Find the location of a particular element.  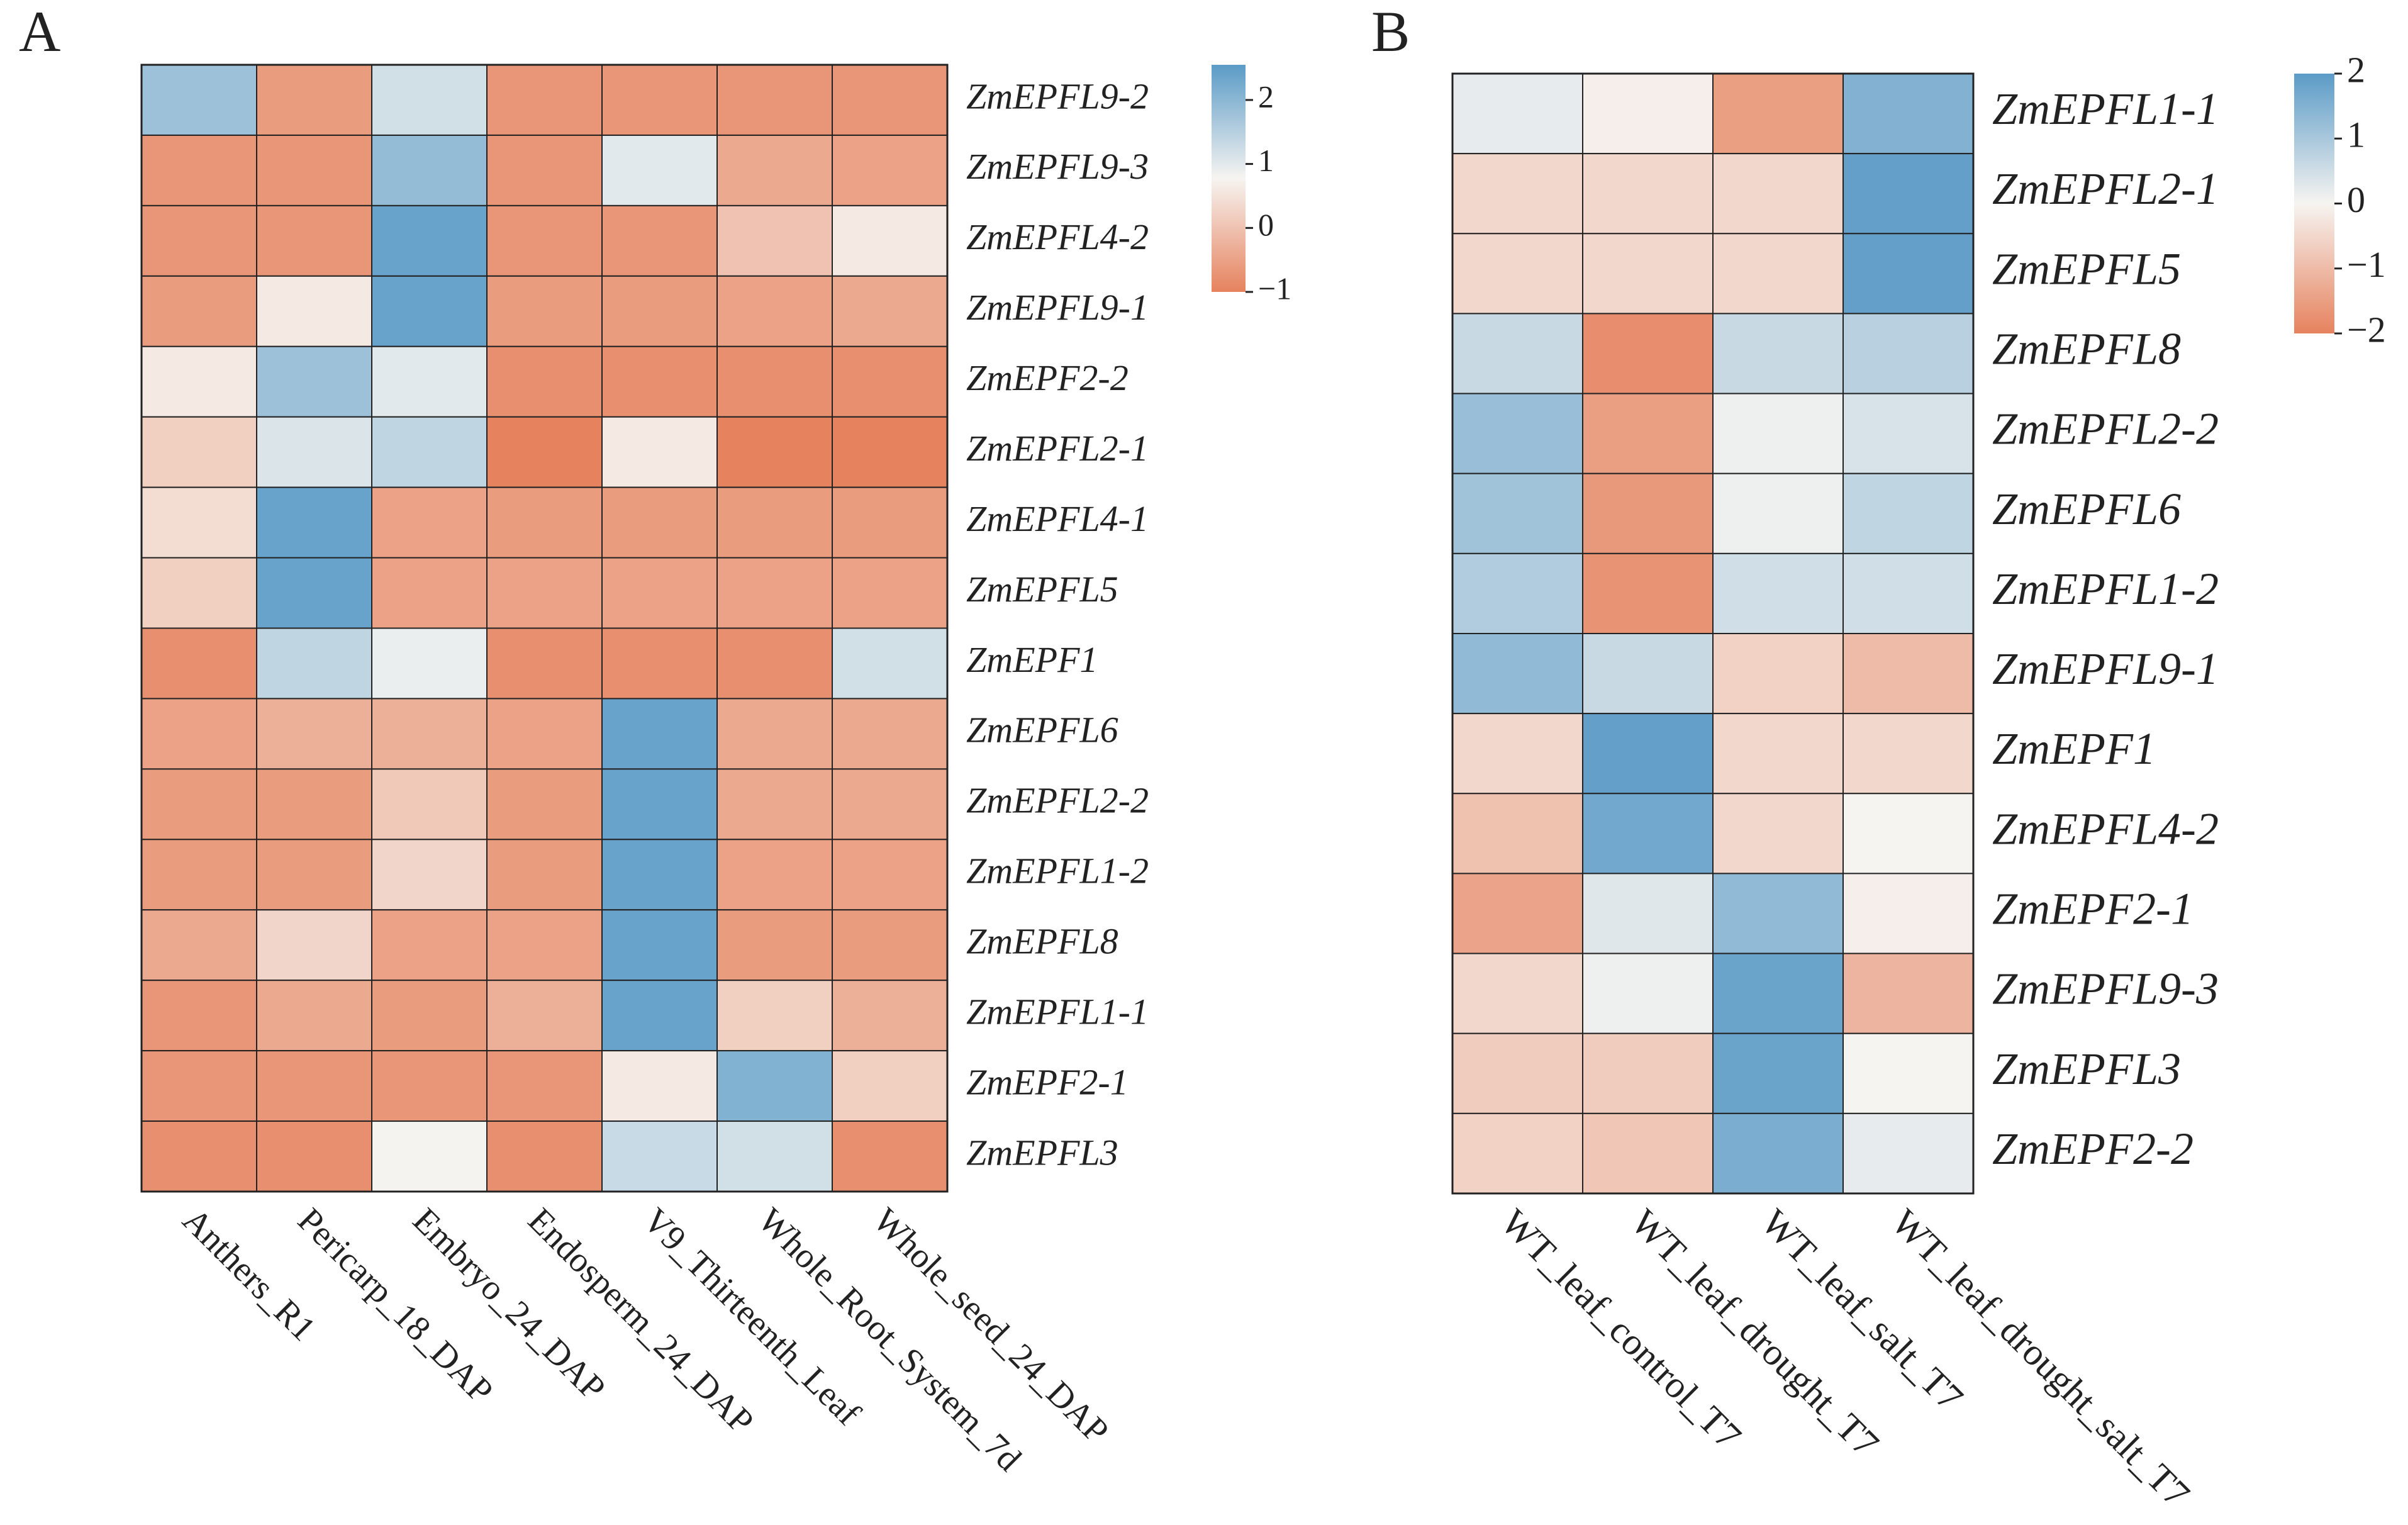

row-label: ZmEPF1 is located at coordinates (2074, 748).